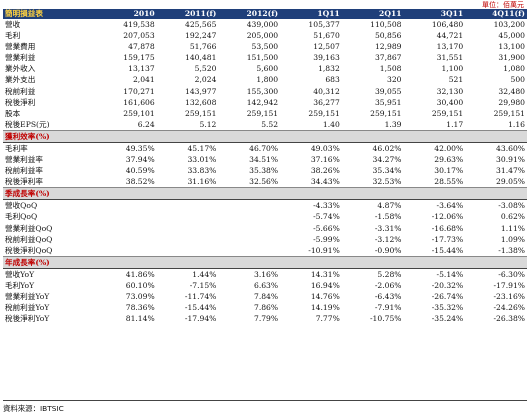  What do you see at coordinates (325, 296) in the screenshot?
I see `value-cell: 14.76%` at bounding box center [325, 296].